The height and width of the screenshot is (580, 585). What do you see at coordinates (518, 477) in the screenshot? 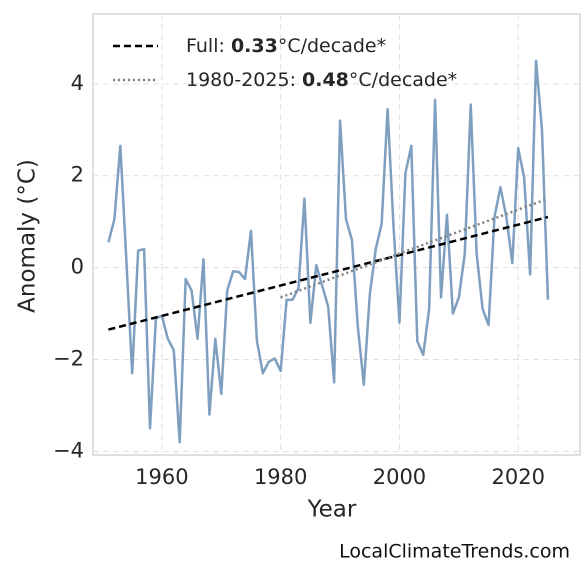
I see `x-tick-label: 2020` at bounding box center [518, 477].